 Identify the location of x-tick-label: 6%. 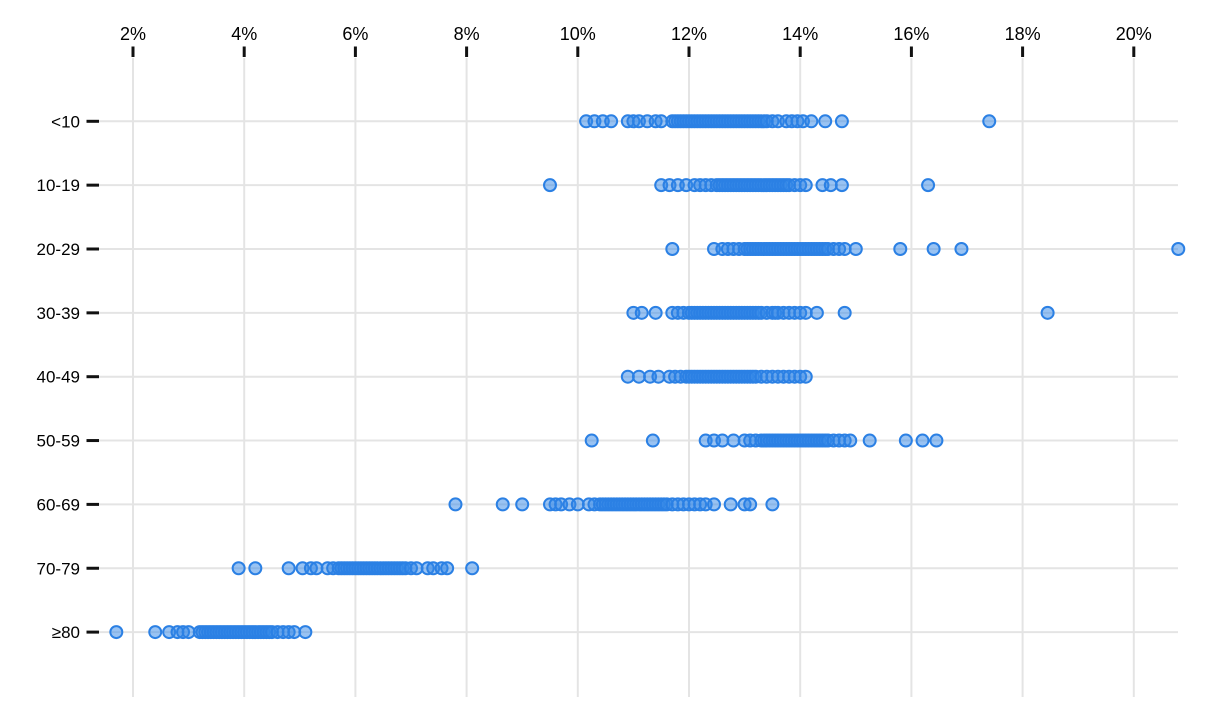
(355, 34).